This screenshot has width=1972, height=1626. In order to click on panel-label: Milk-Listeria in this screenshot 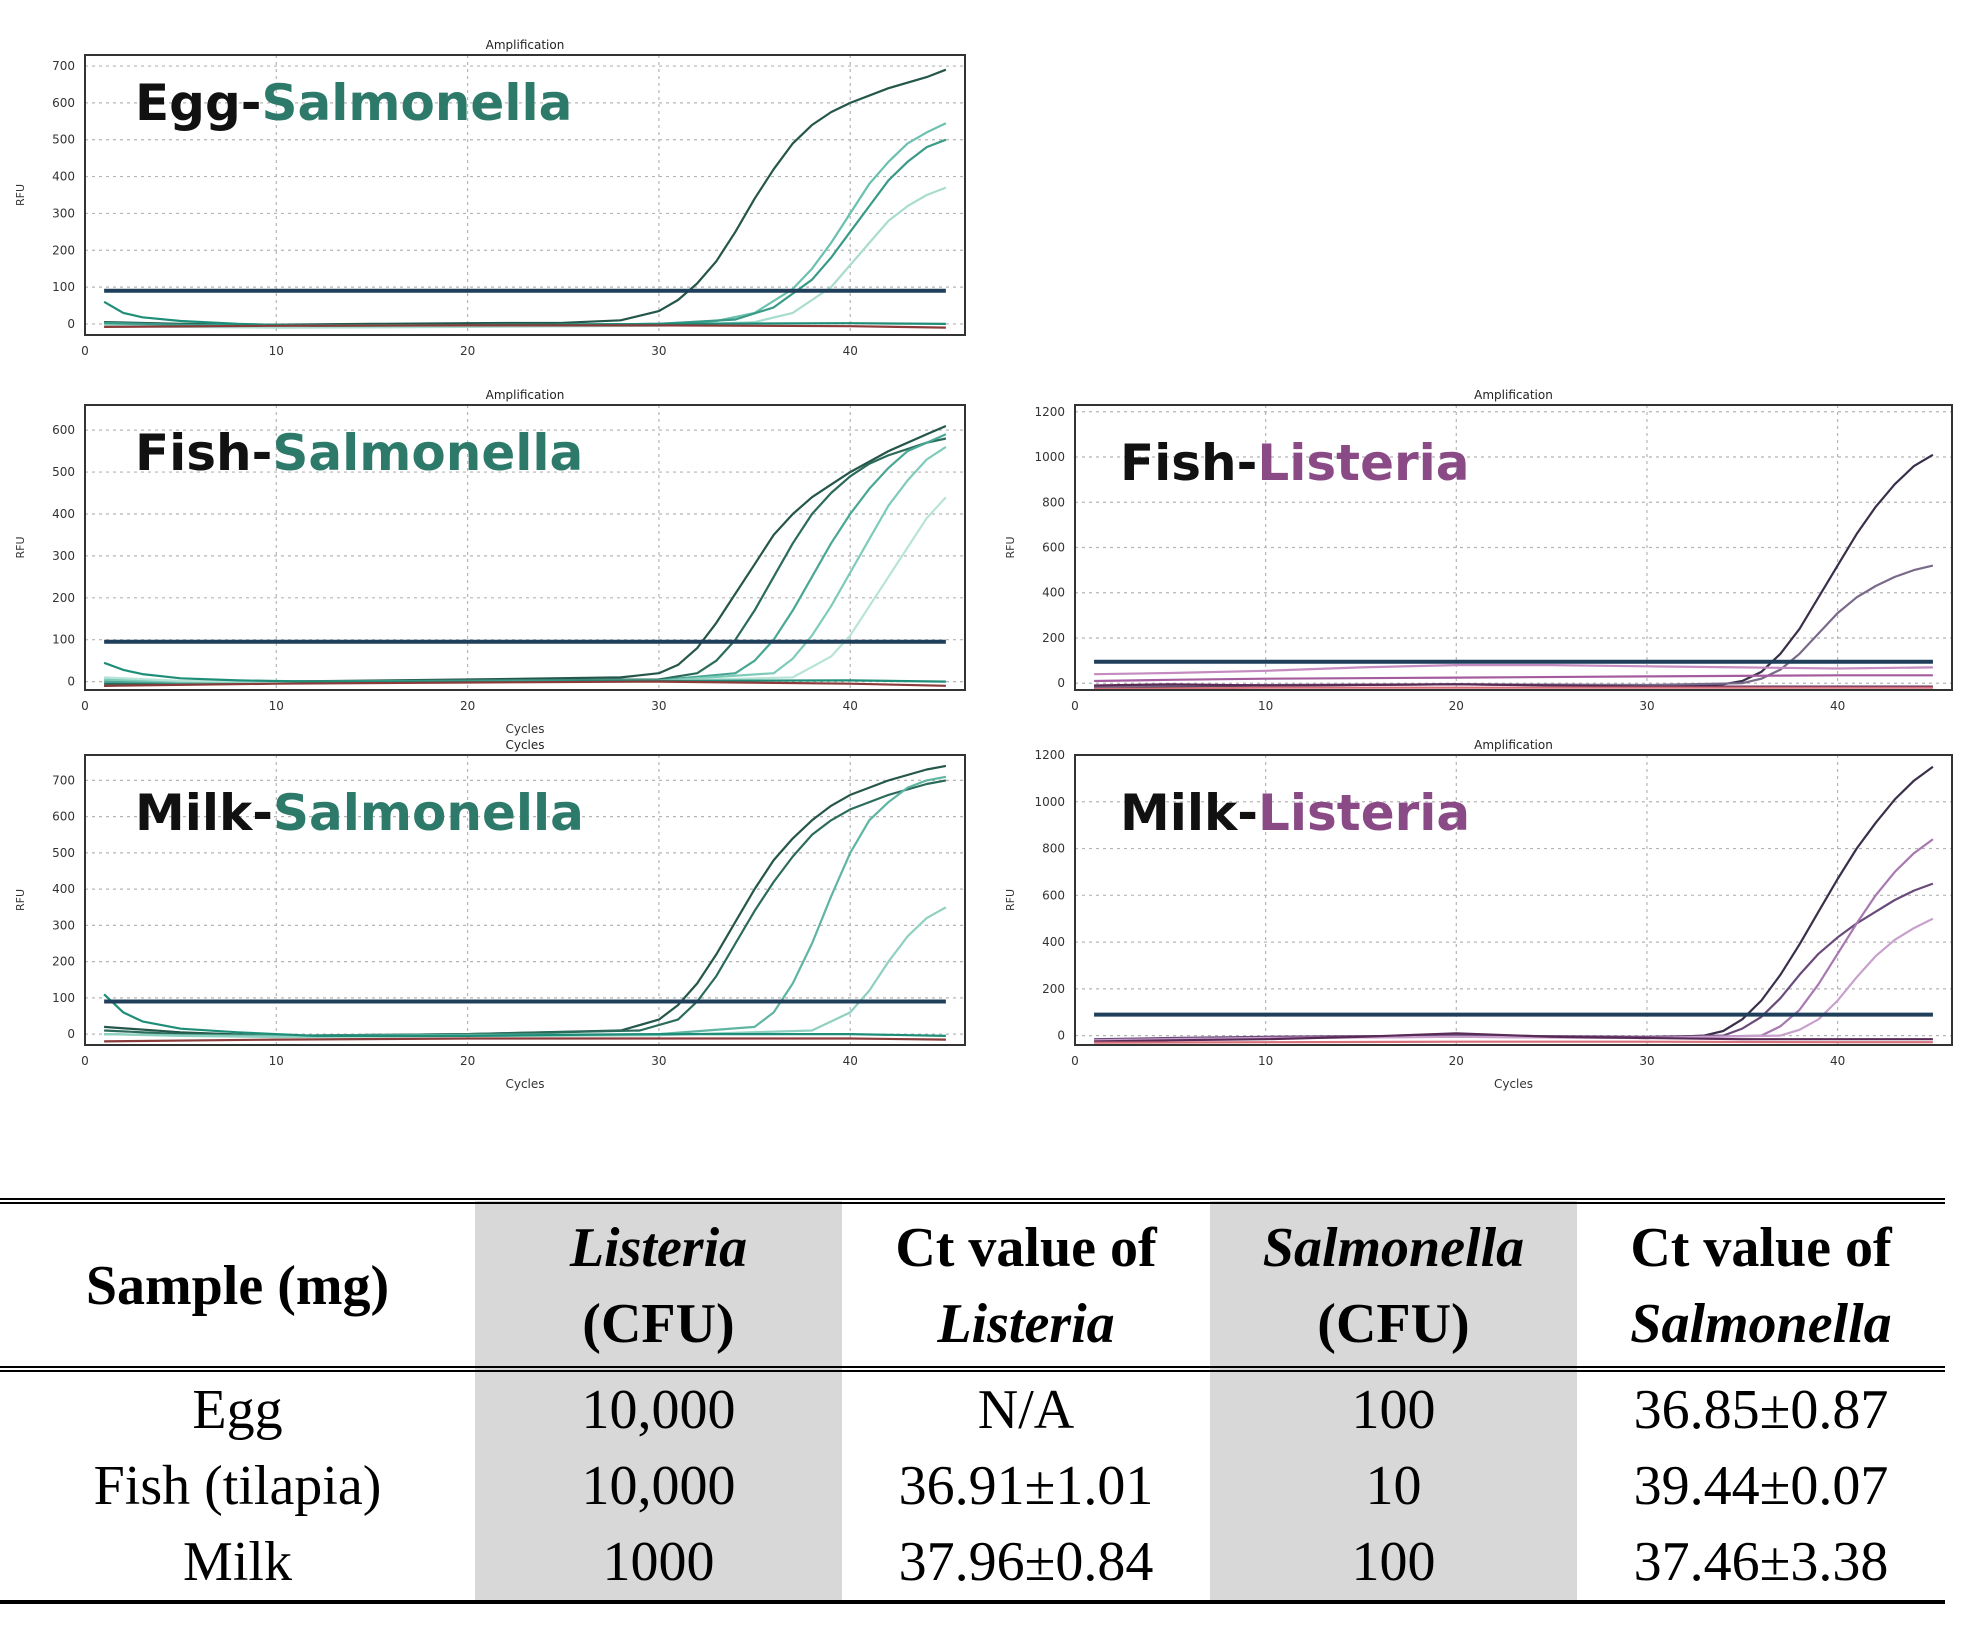, I will do `click(1295, 813)`.